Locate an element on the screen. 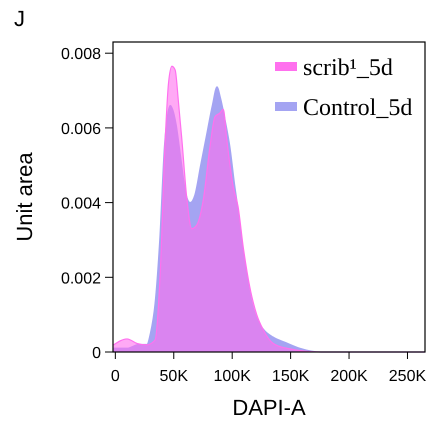 The width and height of the screenshot is (434, 425). y-tick-label: 0.006 is located at coordinates (81, 129).